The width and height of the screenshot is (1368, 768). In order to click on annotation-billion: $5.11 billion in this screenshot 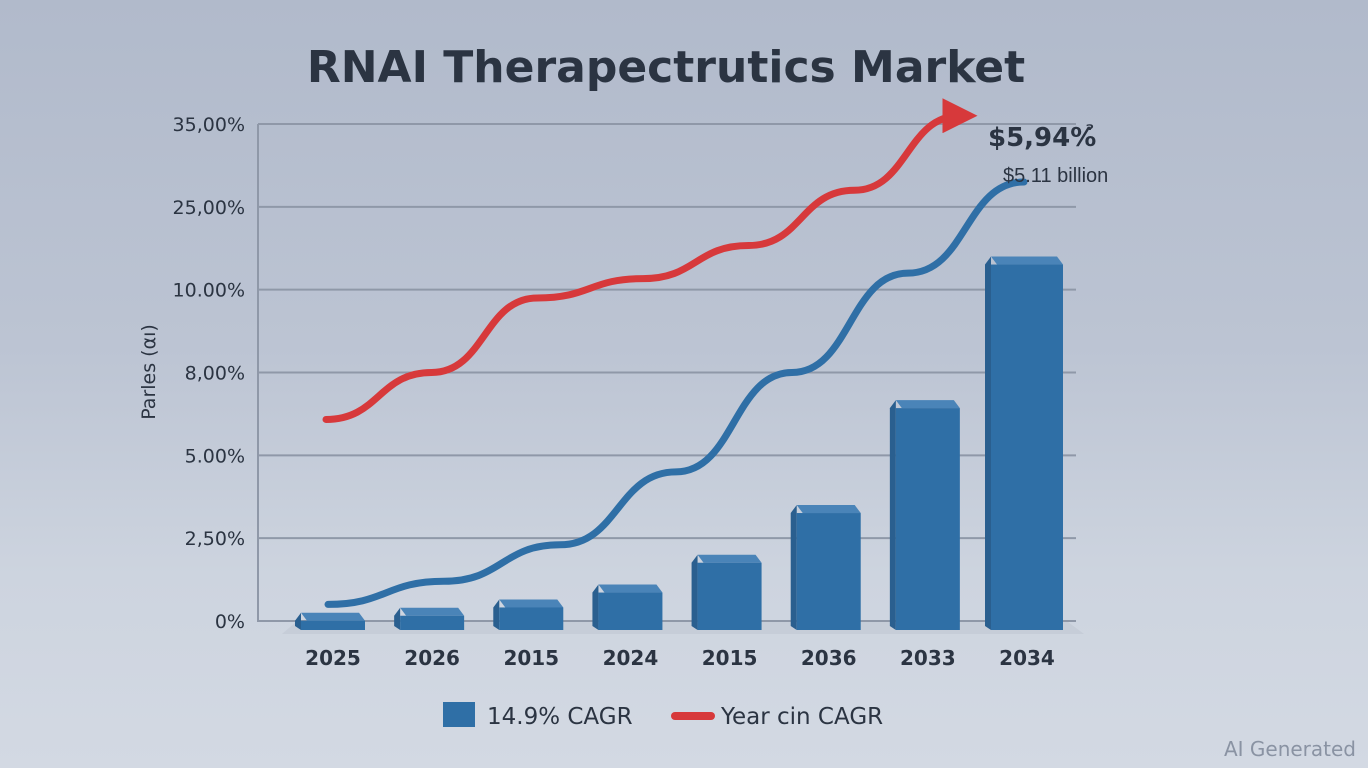, I will do `click(1055, 176)`.